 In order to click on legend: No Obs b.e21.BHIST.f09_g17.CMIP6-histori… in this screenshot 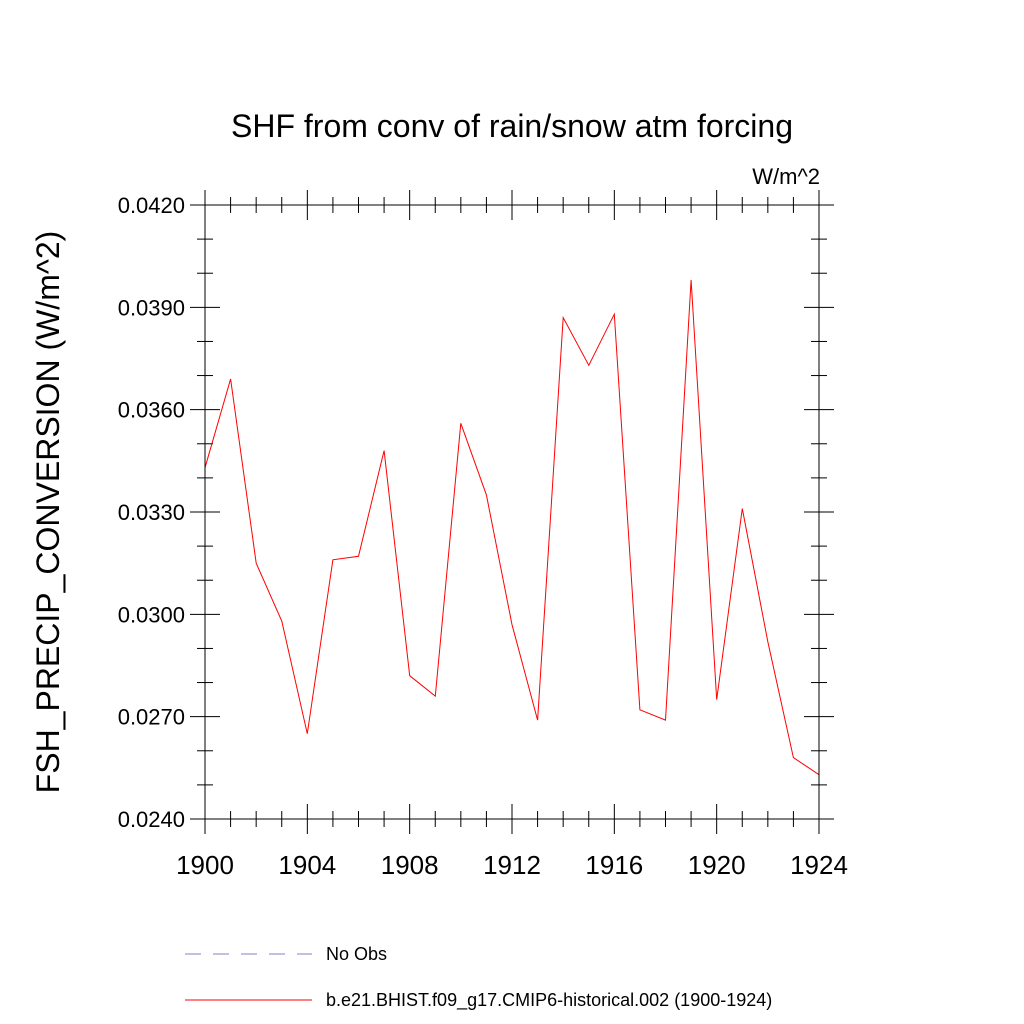, I will do `click(478, 977)`.